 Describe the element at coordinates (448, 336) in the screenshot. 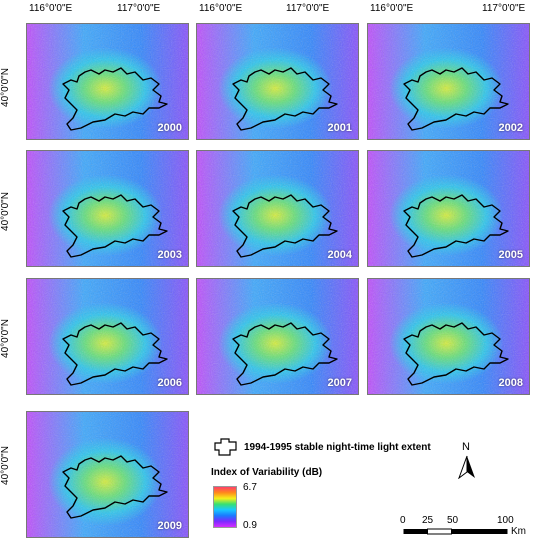

I see `map-panel-2008: 2008` at that location.